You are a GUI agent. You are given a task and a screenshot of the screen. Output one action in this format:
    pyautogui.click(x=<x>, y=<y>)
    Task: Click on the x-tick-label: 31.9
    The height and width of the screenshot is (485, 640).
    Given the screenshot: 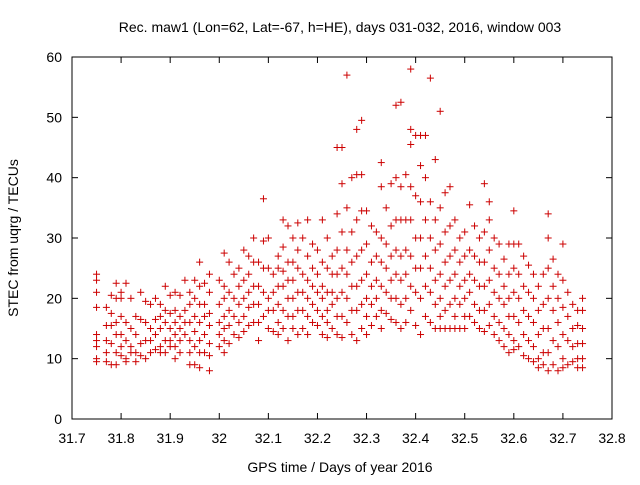 What is the action you would take?
    pyautogui.click(x=170, y=438)
    